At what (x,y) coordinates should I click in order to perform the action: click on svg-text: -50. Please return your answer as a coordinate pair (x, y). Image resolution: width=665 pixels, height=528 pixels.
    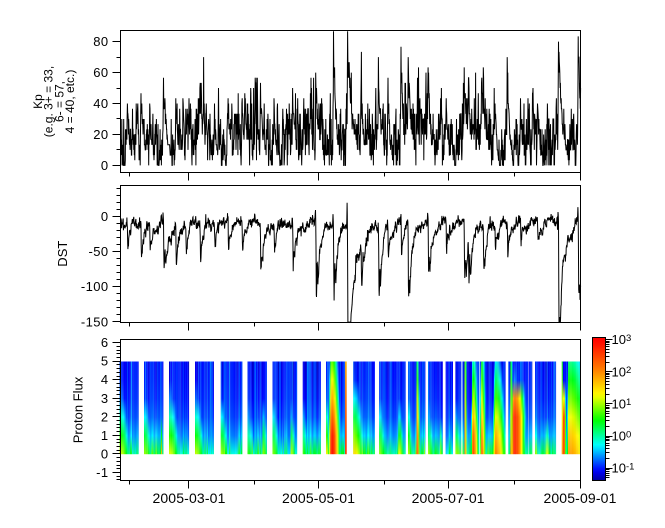
    Looking at the image, I should click on (99, 251).